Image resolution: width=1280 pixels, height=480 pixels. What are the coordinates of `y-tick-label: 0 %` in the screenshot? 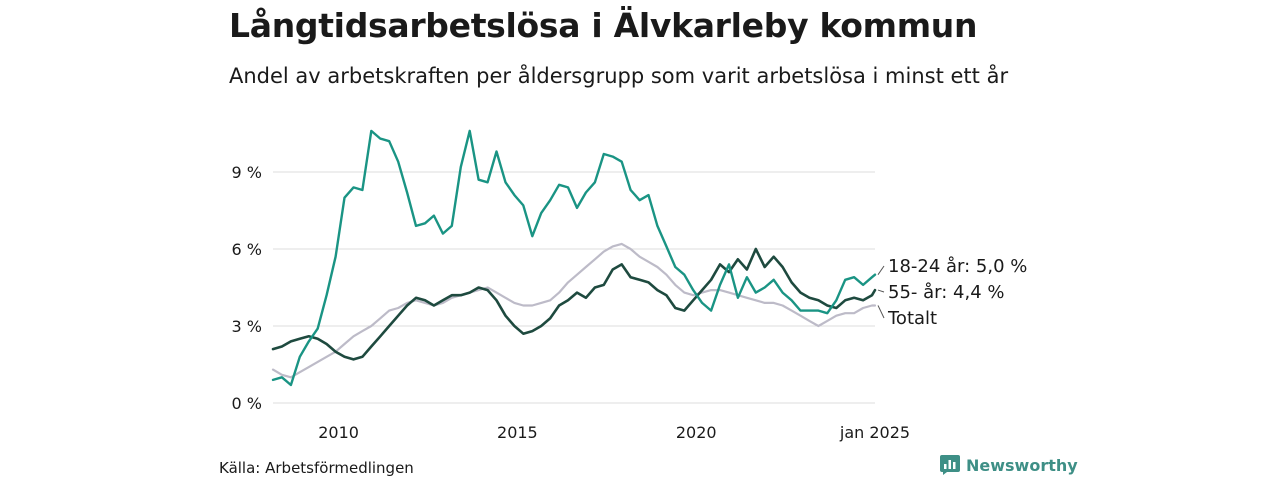 It's located at (247, 403).